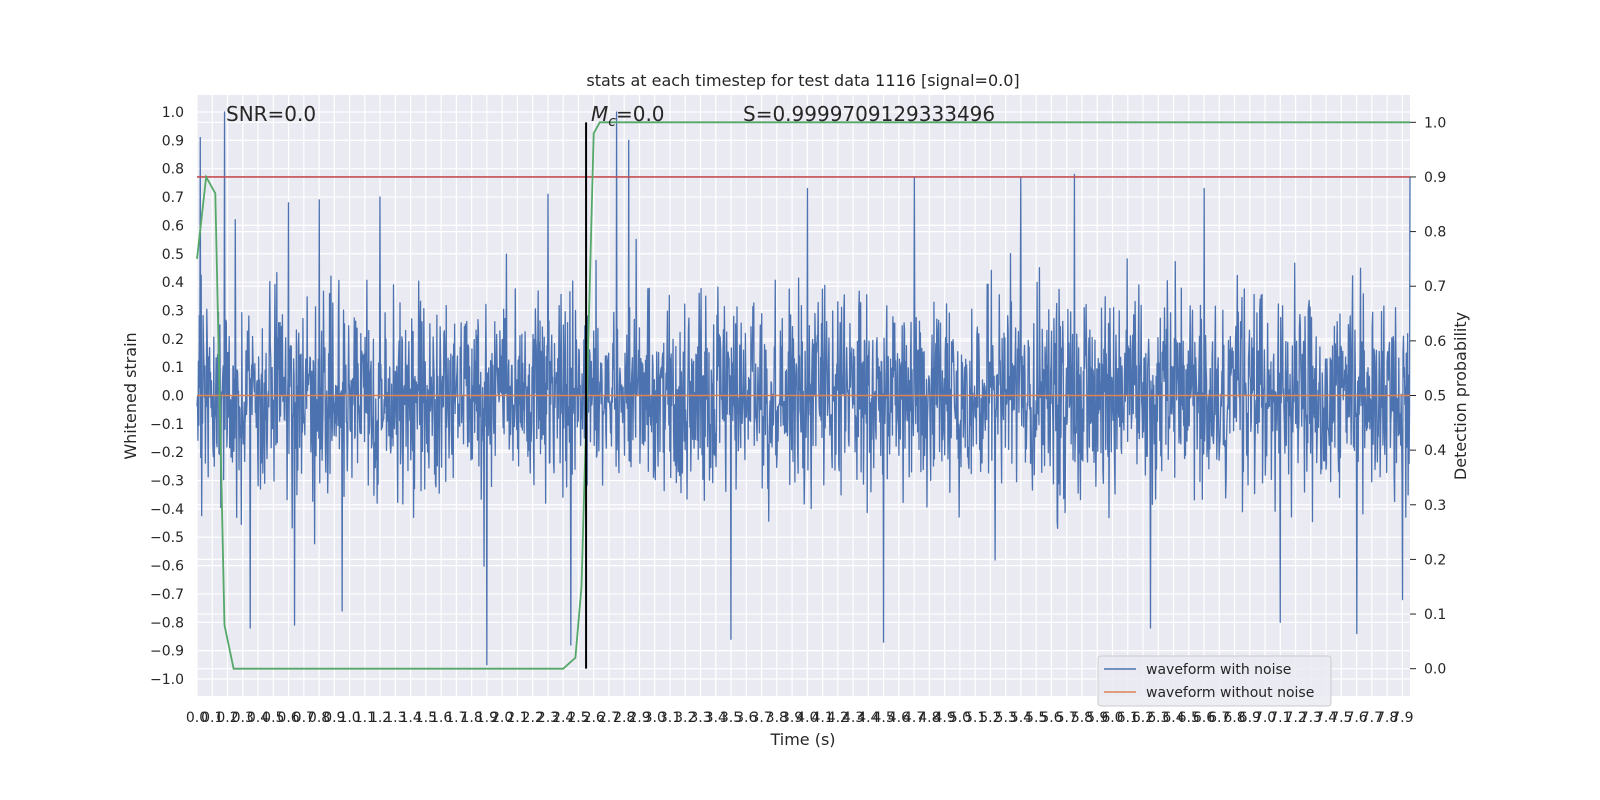 The image size is (1600, 800). What do you see at coordinates (883, 718) in the screenshot?
I see `x-tick-label: 4.5` at bounding box center [883, 718].